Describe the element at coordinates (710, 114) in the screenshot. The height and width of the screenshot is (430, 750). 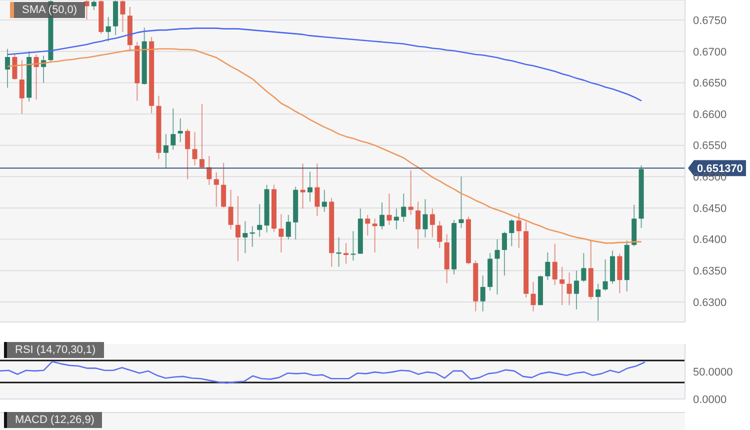
I see `y-tick-label: 0.6600` at that location.